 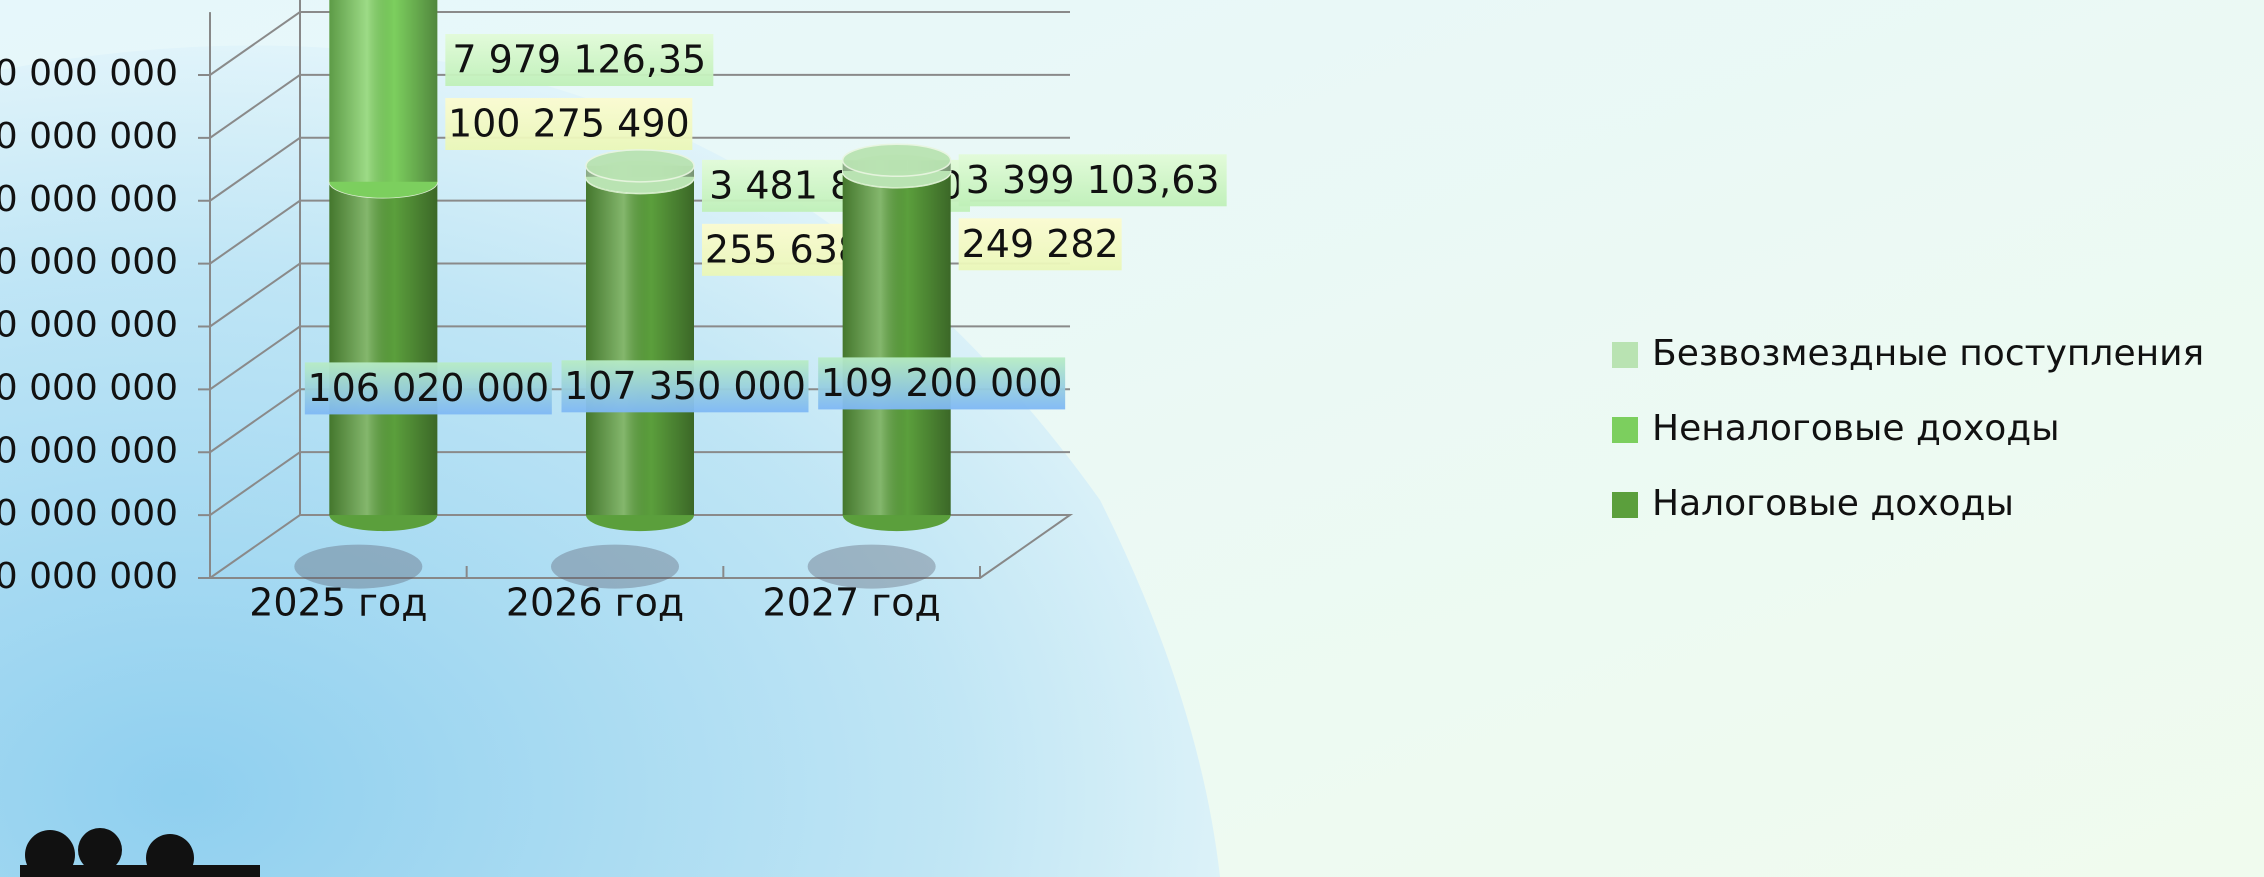 What do you see at coordinates (1928, 353) in the screenshot?
I see `legend-label: Безвозмездные поступления` at bounding box center [1928, 353].